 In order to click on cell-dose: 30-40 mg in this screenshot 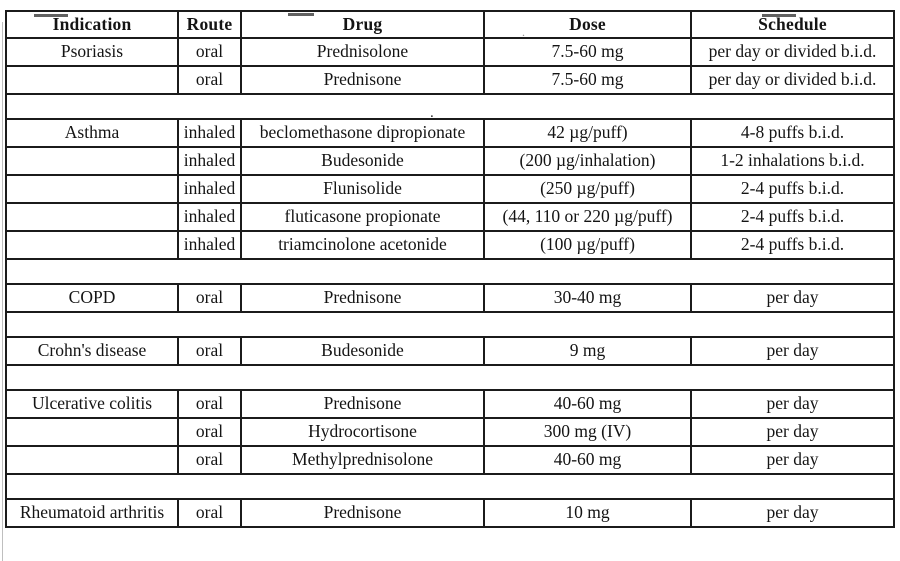, I will do `click(587, 298)`.